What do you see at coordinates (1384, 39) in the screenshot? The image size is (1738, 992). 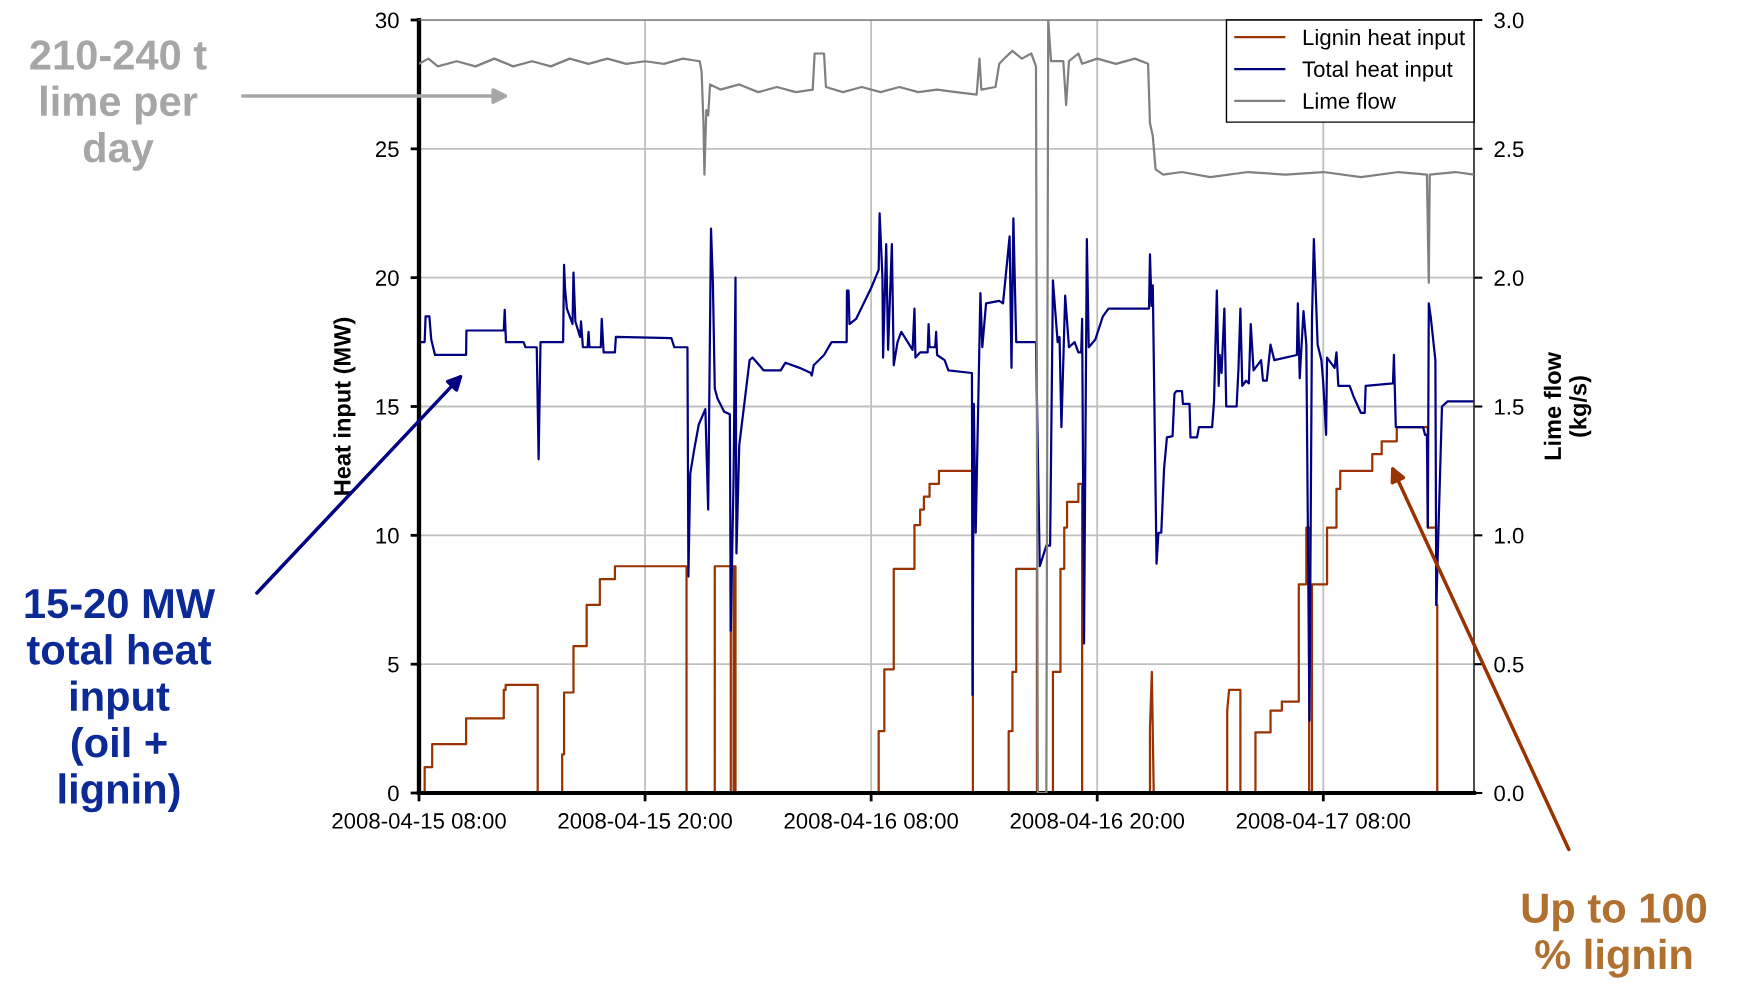 I see `legend-label: Lignin heat input` at bounding box center [1384, 39].